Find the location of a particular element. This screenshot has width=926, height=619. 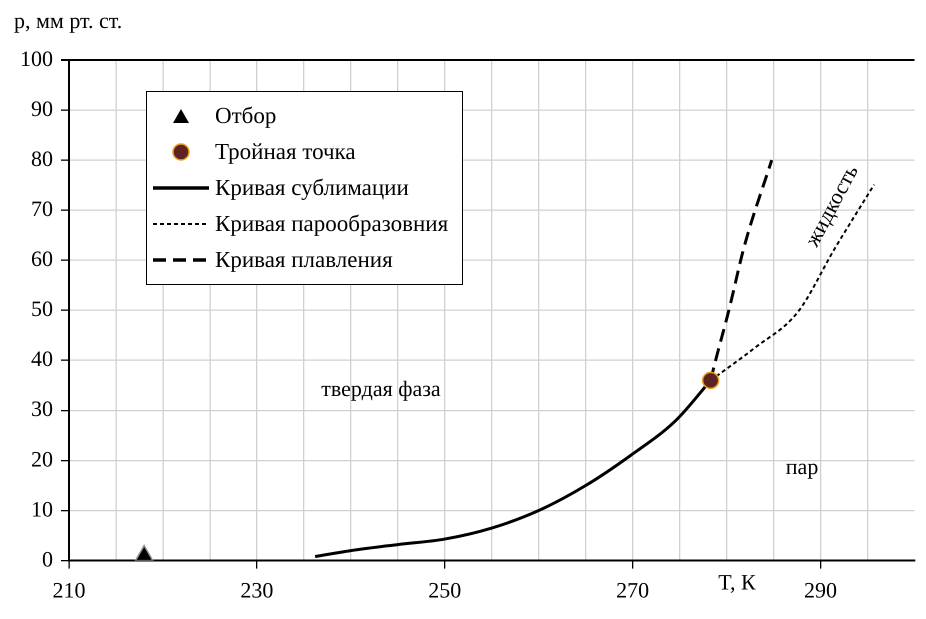

legend-label: Отбор is located at coordinates (245, 116).